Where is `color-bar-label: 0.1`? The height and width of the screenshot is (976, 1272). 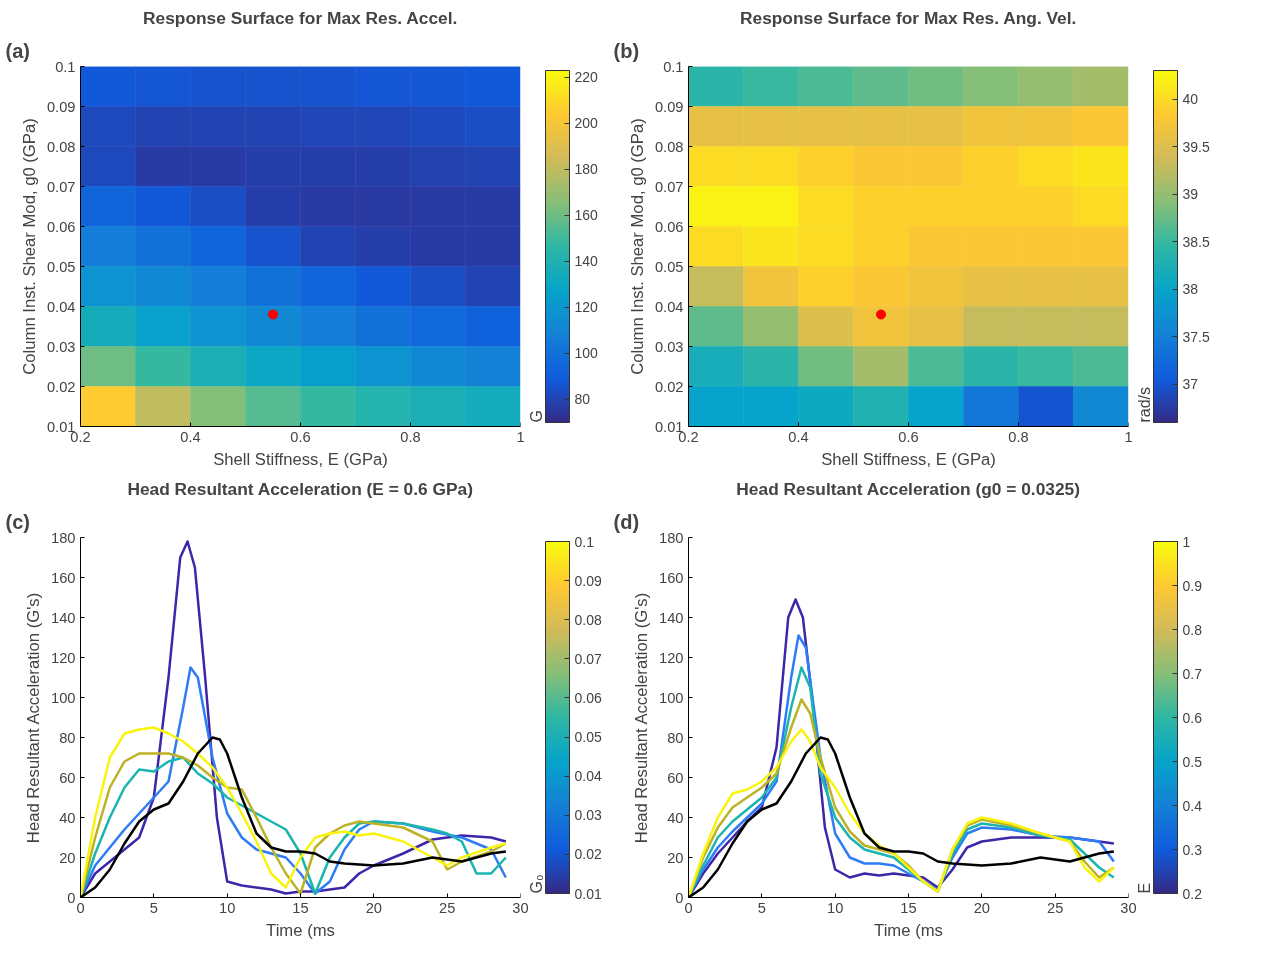 color-bar-label: 0.1 is located at coordinates (584, 541).